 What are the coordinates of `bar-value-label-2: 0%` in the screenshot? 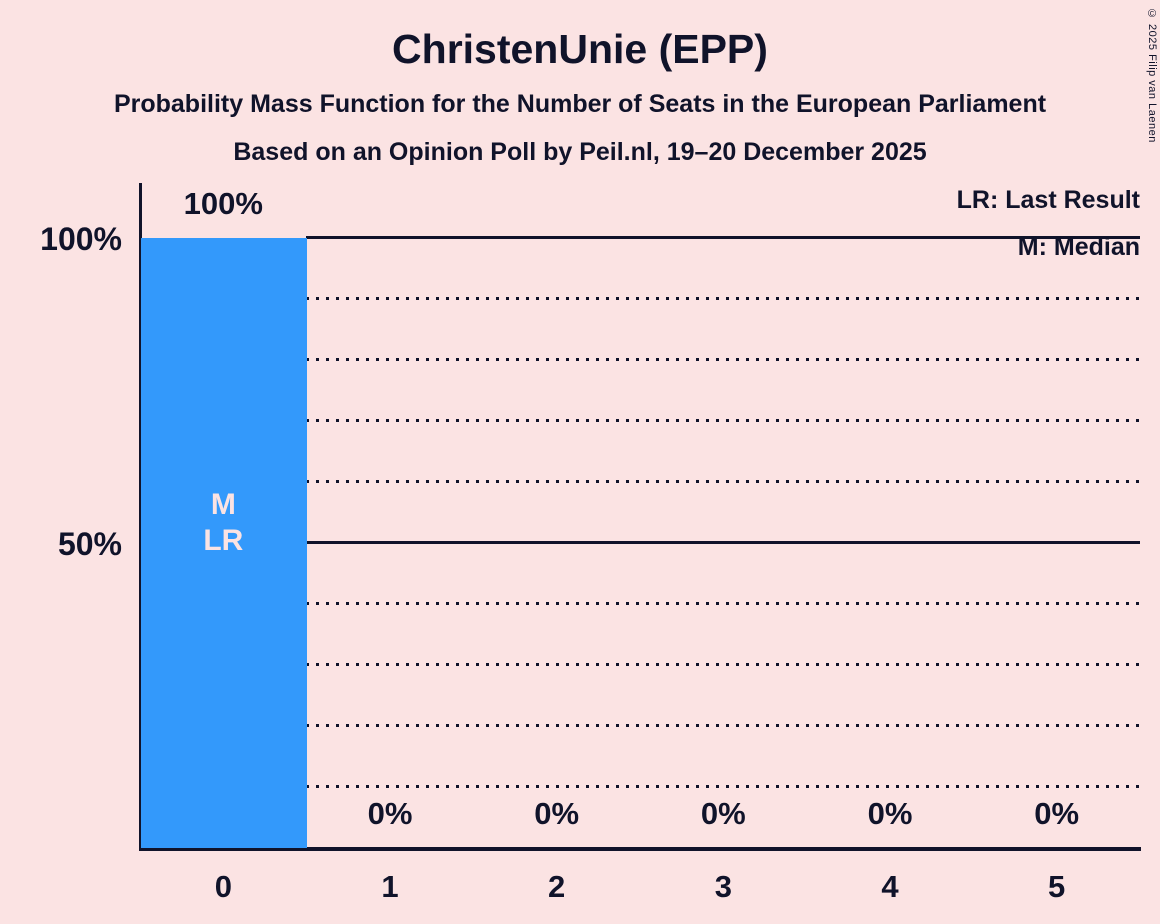 It's located at (557, 813).